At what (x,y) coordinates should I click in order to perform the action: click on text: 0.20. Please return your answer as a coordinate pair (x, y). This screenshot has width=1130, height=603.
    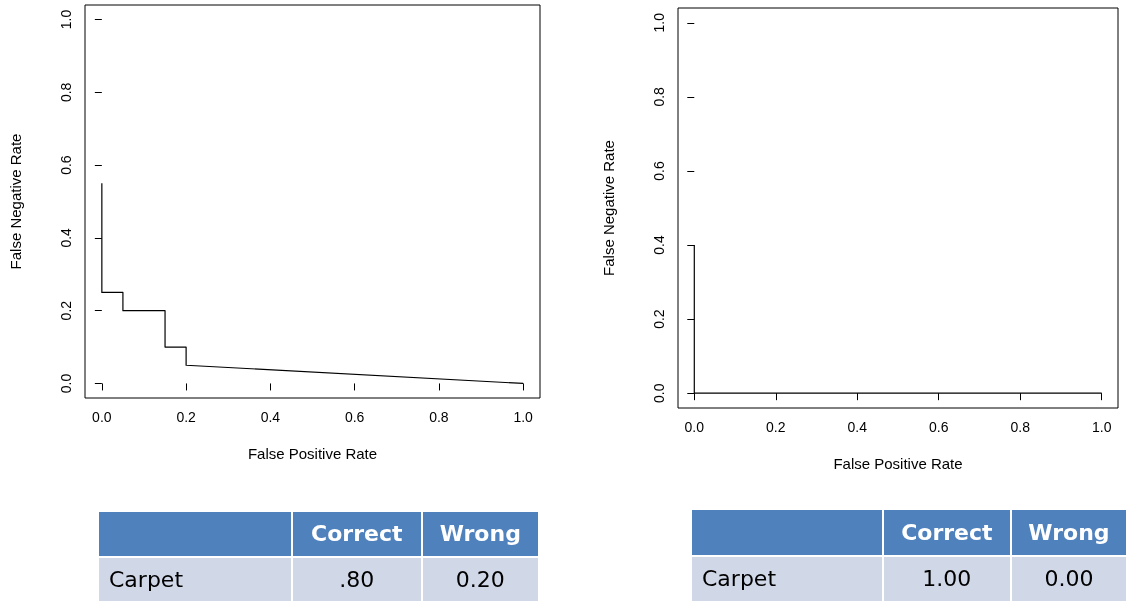
    Looking at the image, I should click on (480, 579).